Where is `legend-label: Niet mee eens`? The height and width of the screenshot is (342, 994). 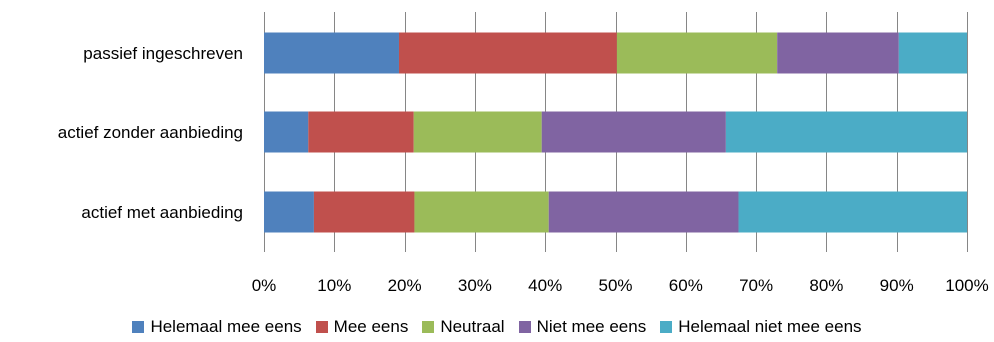
legend-label: Niet mee eens is located at coordinates (591, 326).